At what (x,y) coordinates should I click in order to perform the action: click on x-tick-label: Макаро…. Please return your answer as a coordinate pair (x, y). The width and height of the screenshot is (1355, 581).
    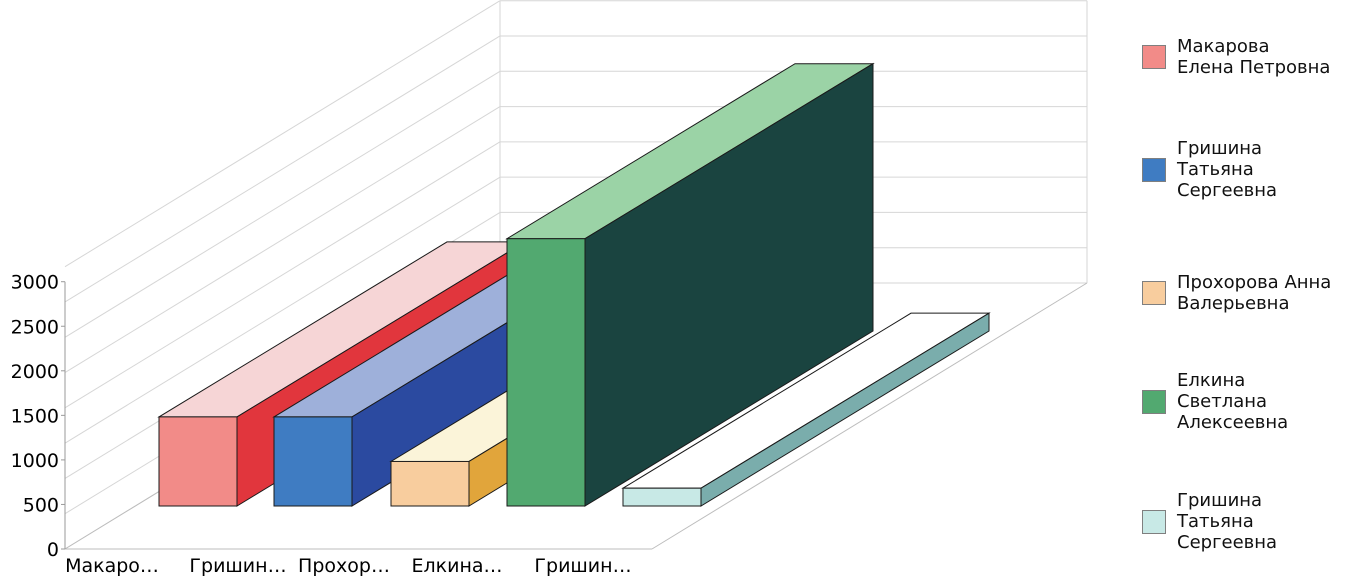
    Looking at the image, I should click on (112, 566).